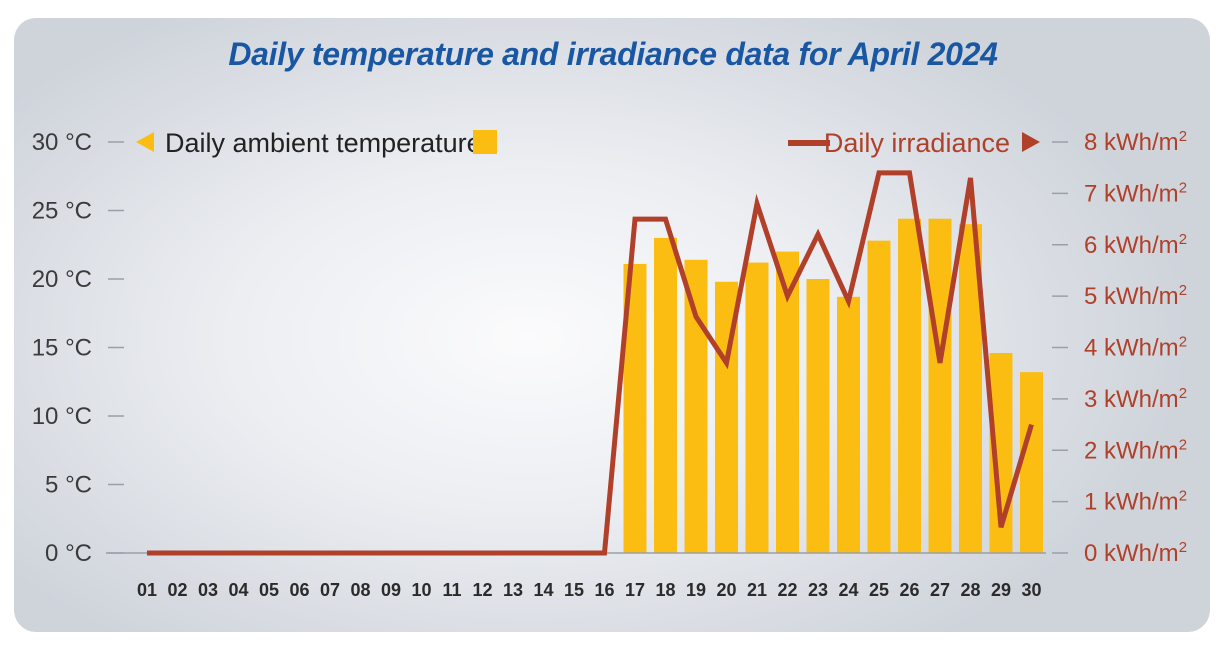  I want to click on x-tick-label: 27, so click(940, 590).